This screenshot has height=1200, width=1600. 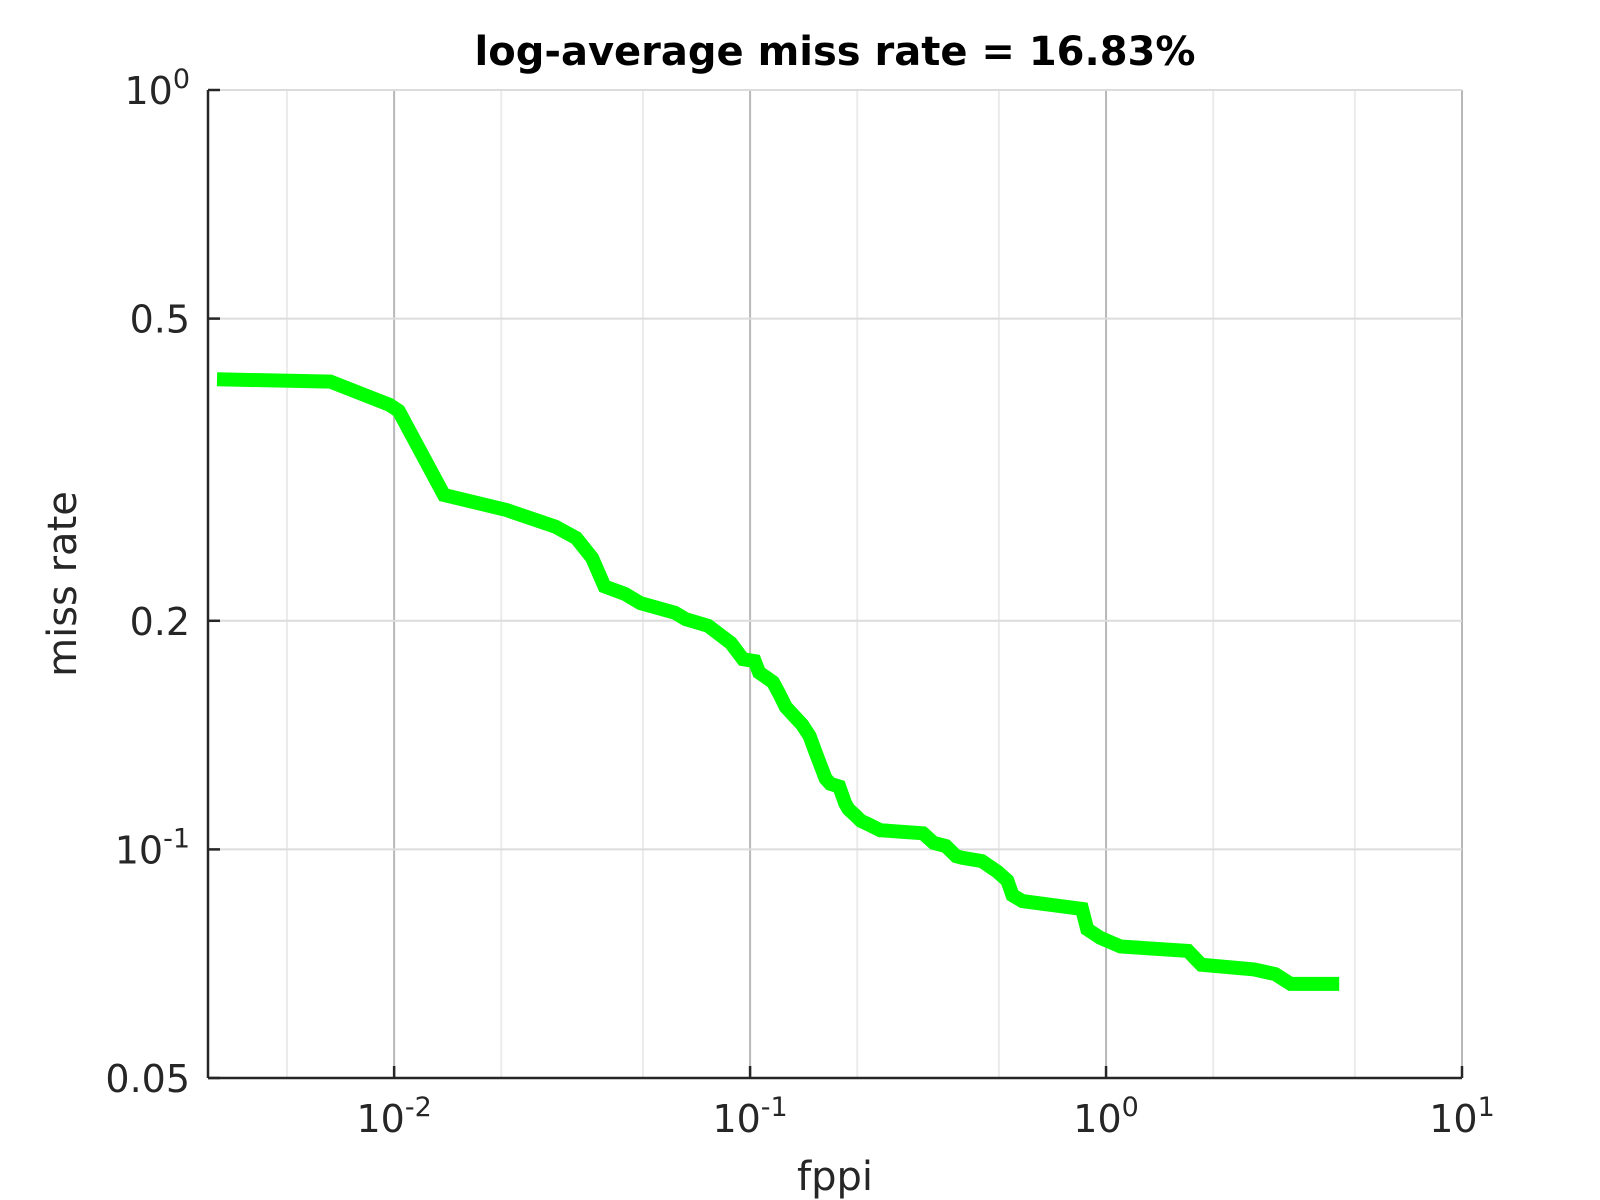 I want to click on chart-title: log-average miss rate = 16.83%, so click(x=835, y=52).